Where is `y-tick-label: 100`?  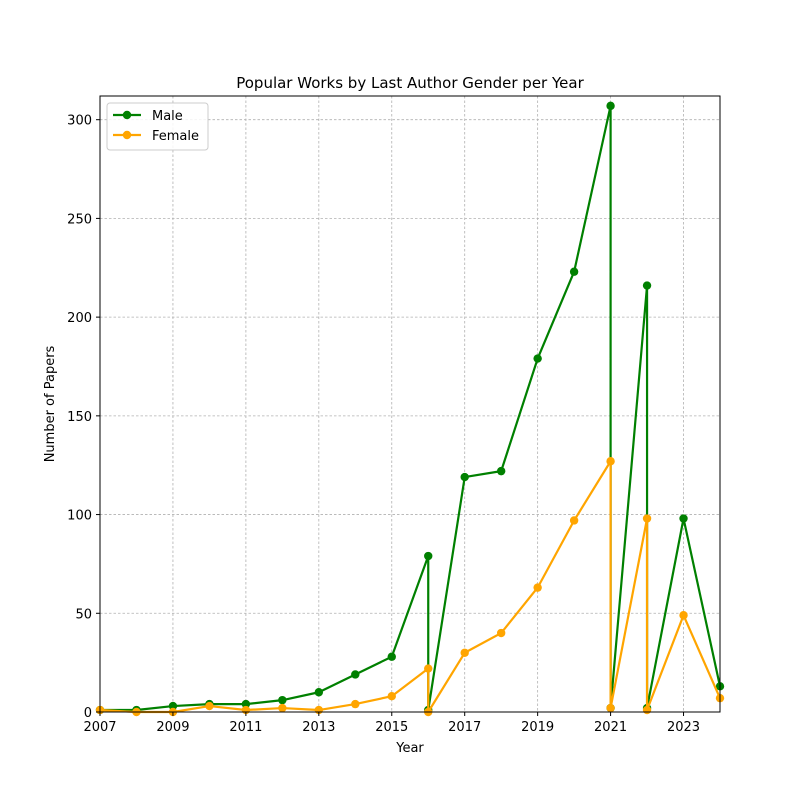 y-tick-label: 100 is located at coordinates (79, 516).